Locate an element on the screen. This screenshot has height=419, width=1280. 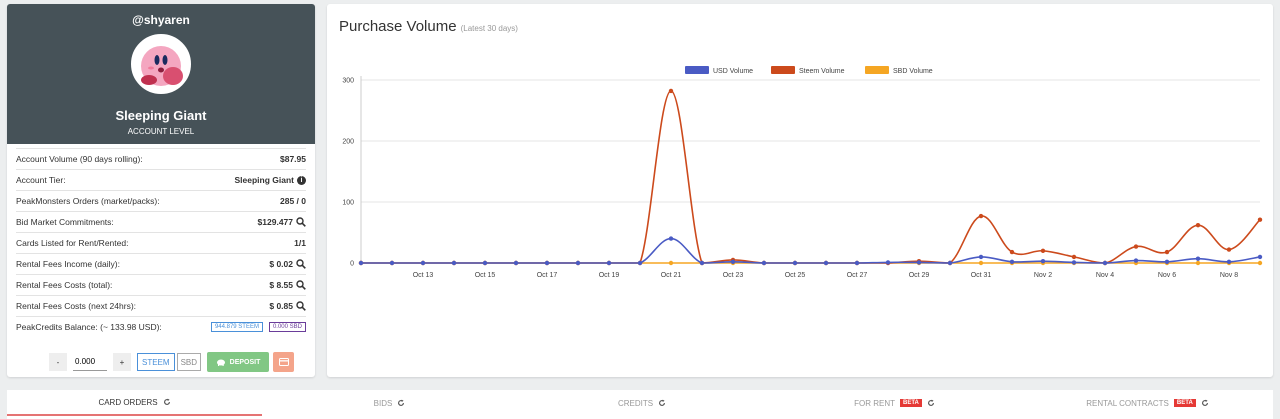
y-tick-label: 200 is located at coordinates (348, 142).